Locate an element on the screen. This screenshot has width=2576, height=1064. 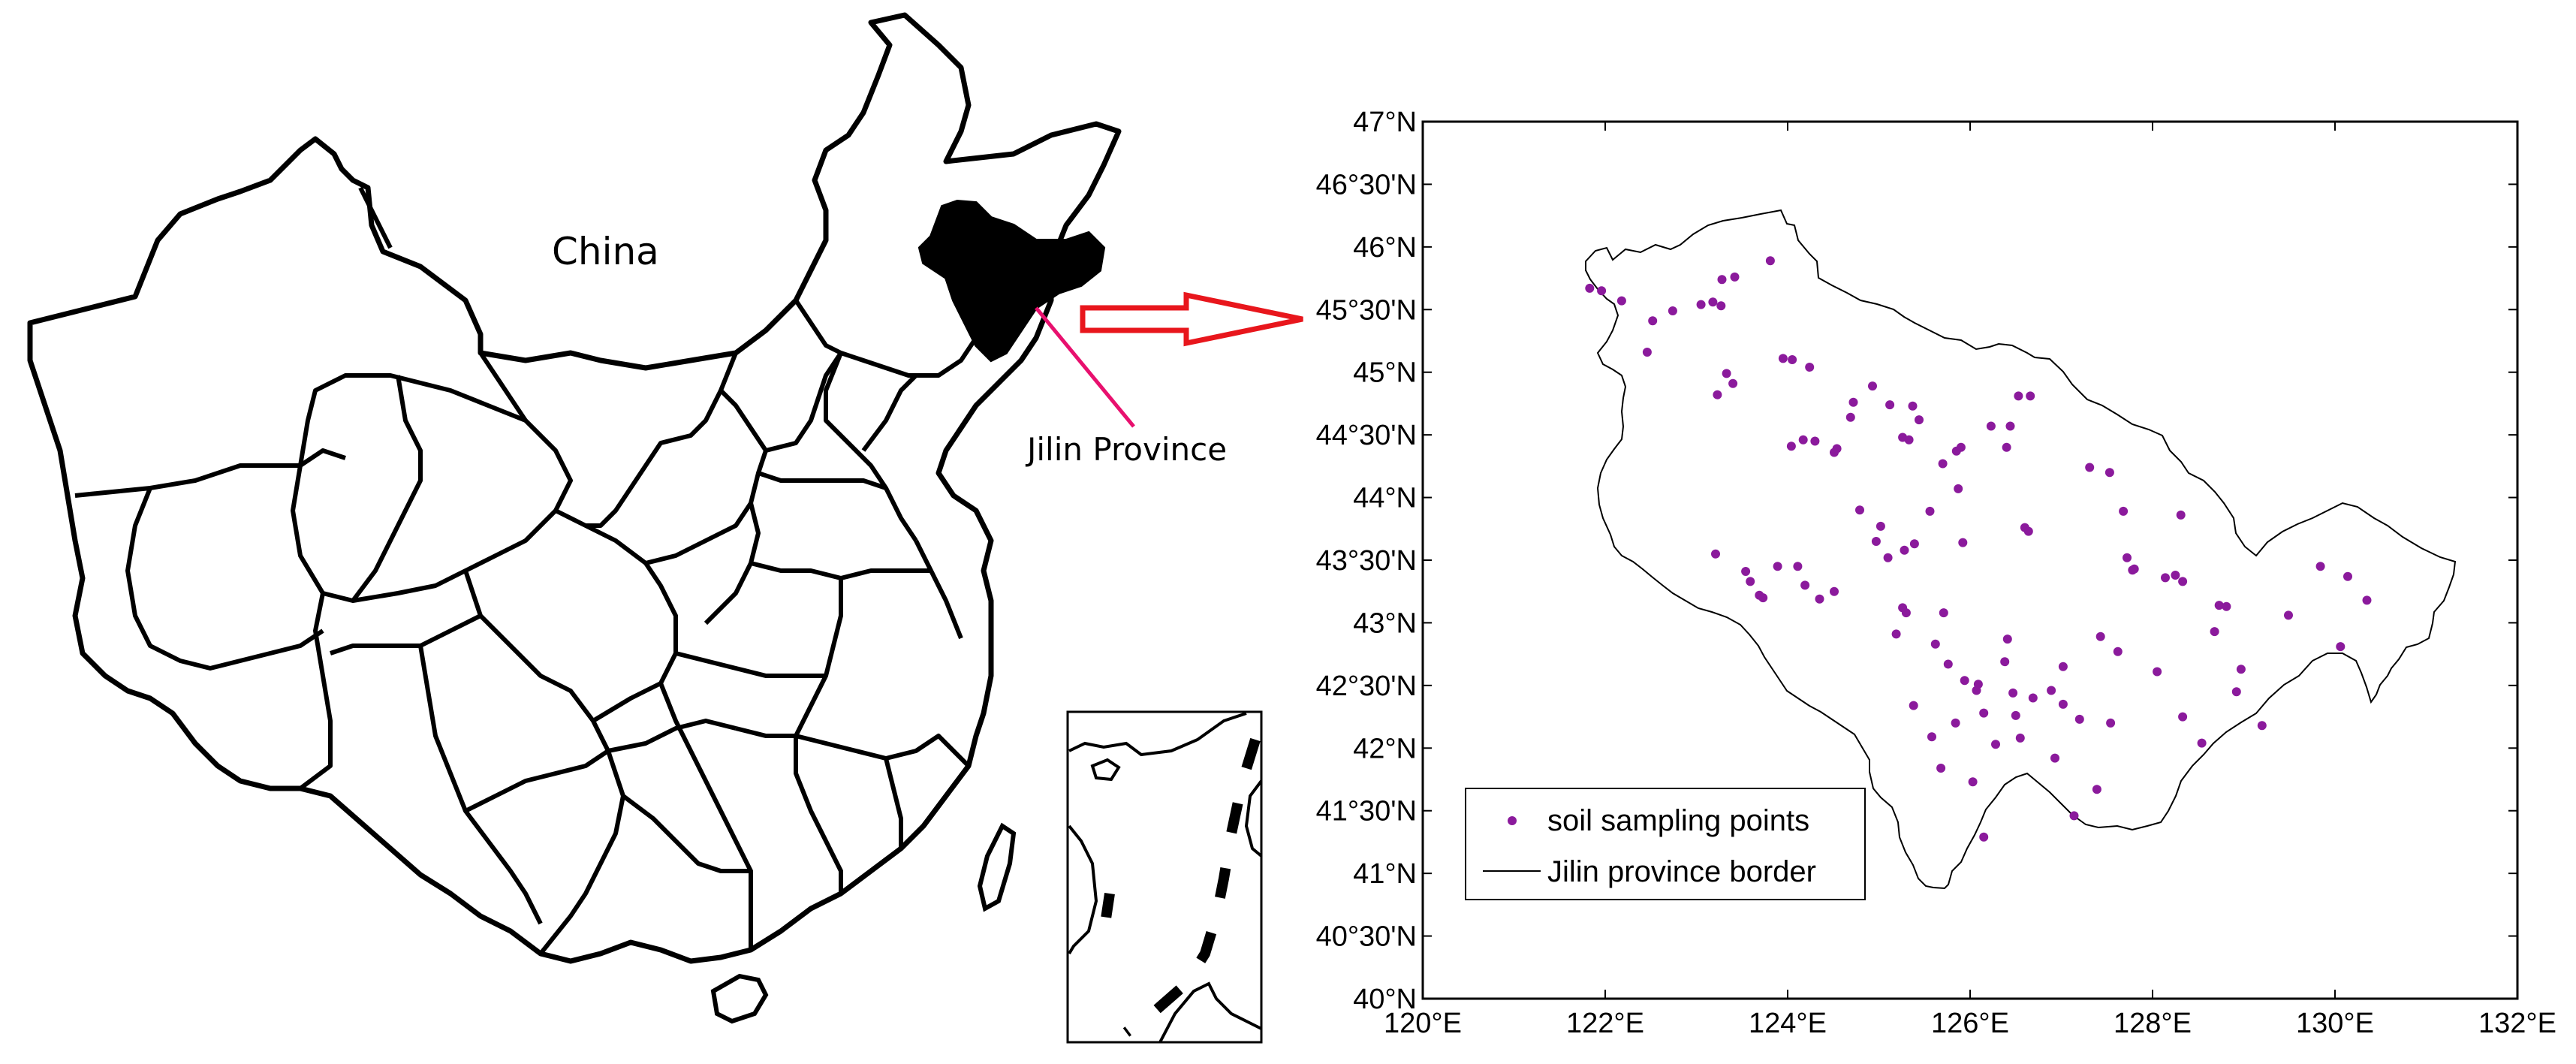
y-tick-label: 44°N is located at coordinates (1385, 499).